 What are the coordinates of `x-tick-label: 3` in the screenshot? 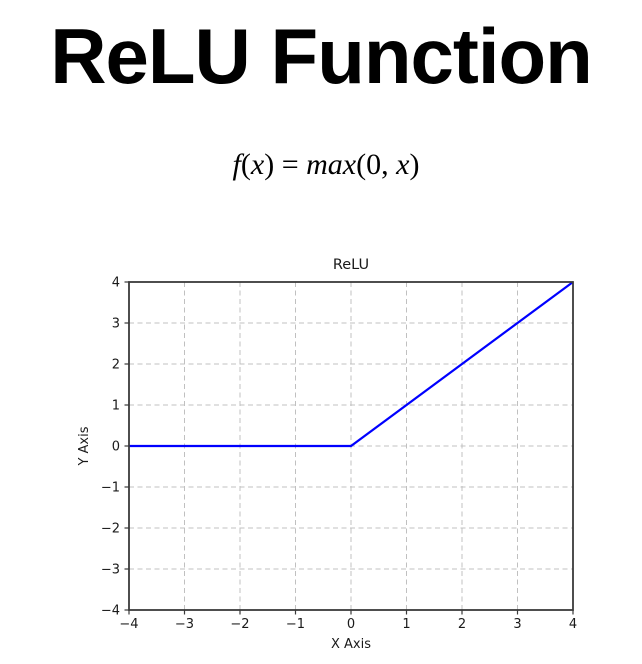 It's located at (517, 624).